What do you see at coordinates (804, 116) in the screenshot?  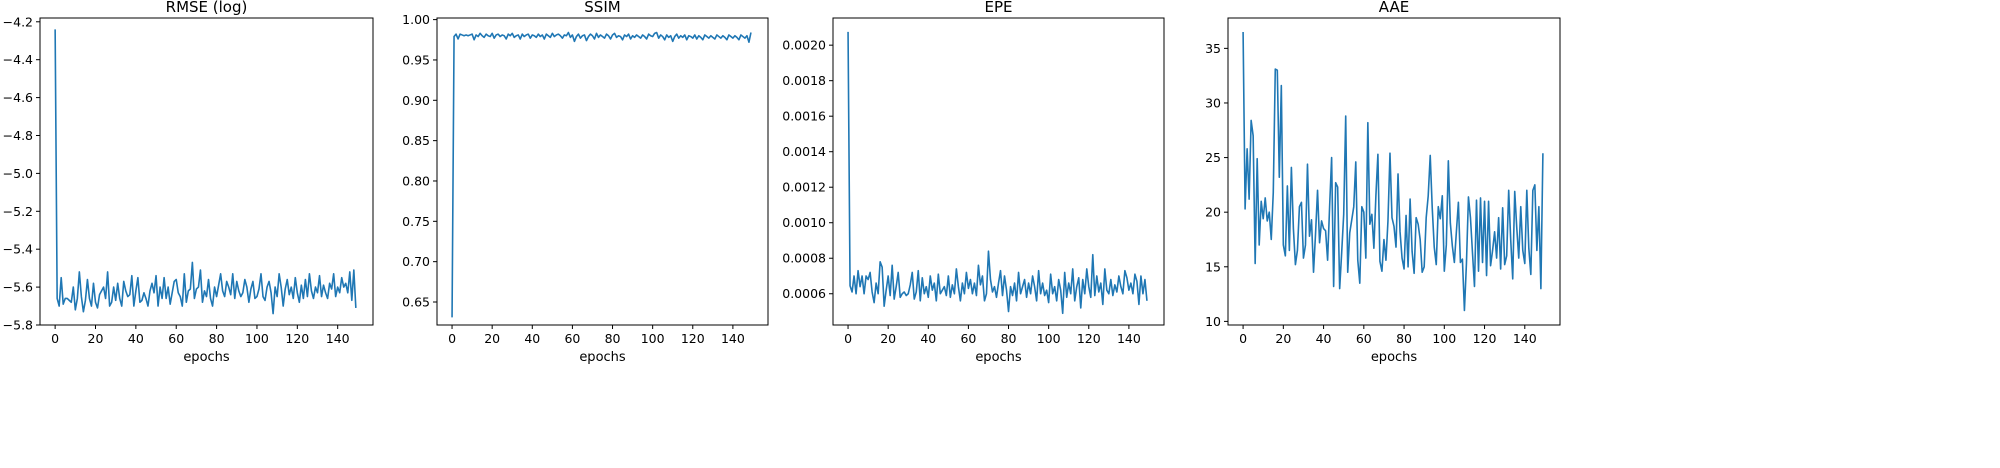 I see `y-tick-label: 0.0016` at bounding box center [804, 116].